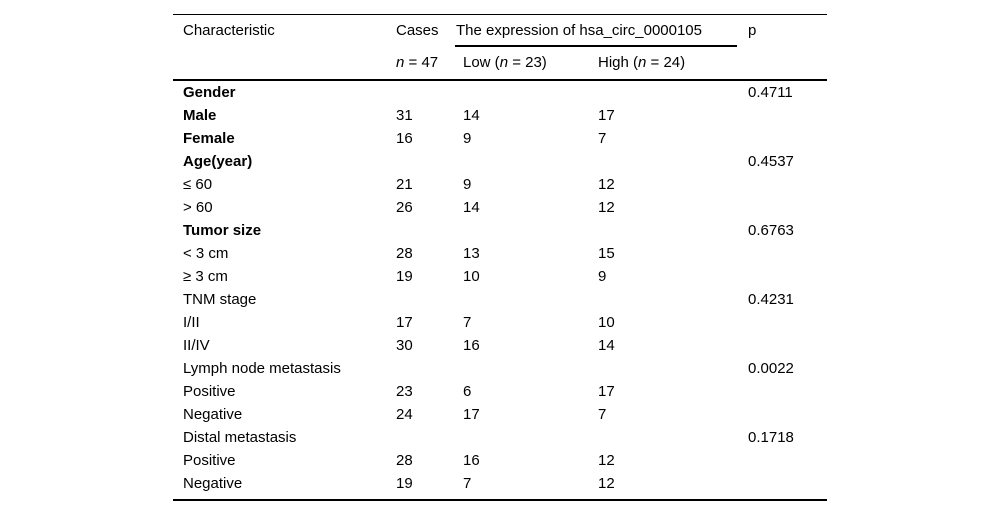  What do you see at coordinates (404, 138) in the screenshot?
I see `row-cases-value: 16` at bounding box center [404, 138].